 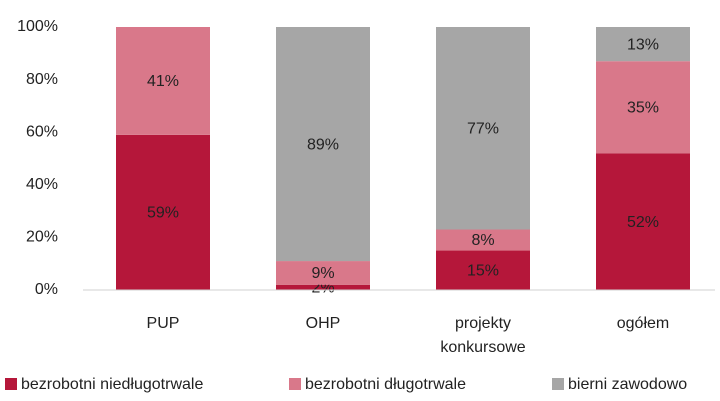 What do you see at coordinates (42, 184) in the screenshot?
I see `y-tick-label: 40%` at bounding box center [42, 184].